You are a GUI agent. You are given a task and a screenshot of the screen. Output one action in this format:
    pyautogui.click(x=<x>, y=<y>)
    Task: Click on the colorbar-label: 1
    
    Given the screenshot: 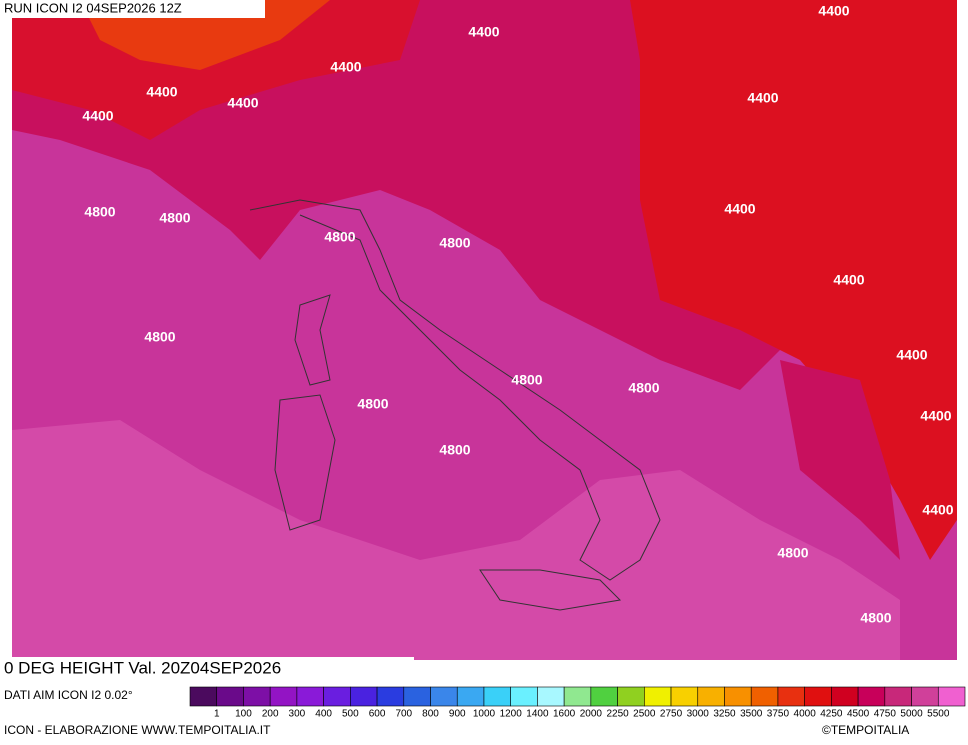 What is the action you would take?
    pyautogui.click(x=217, y=714)
    